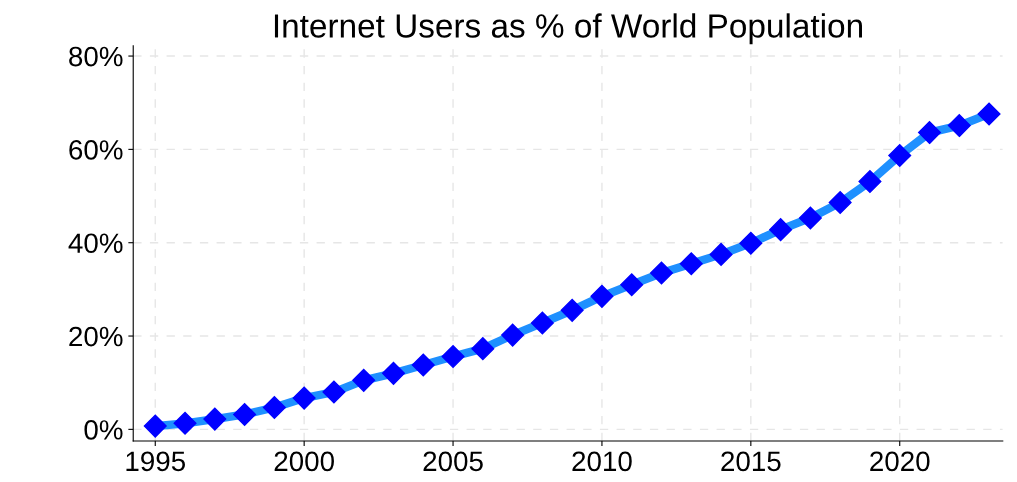  Describe the element at coordinates (751, 461) in the screenshot. I see `x-tick-label: 2015` at that location.